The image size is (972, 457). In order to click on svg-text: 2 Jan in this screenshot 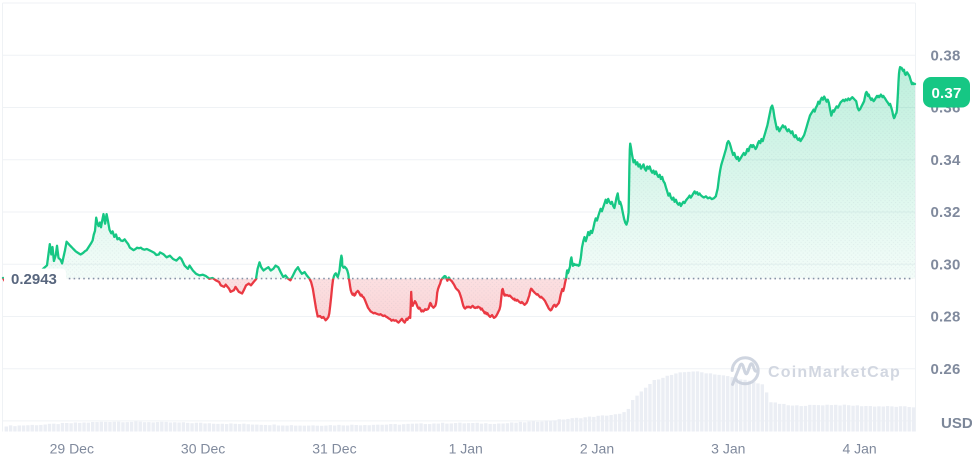, I will do `click(597, 449)`.